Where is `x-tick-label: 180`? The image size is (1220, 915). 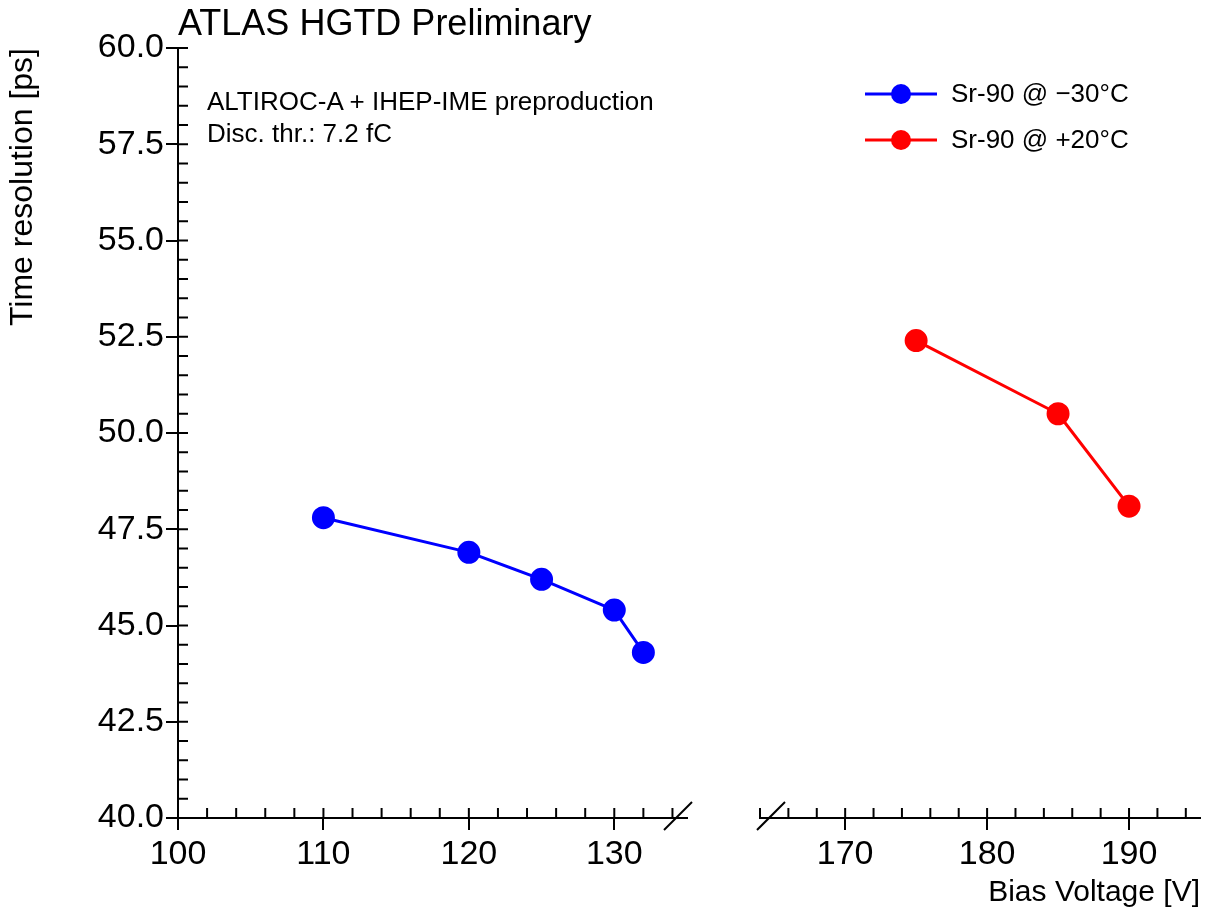 x-tick-label: 180 is located at coordinates (987, 851).